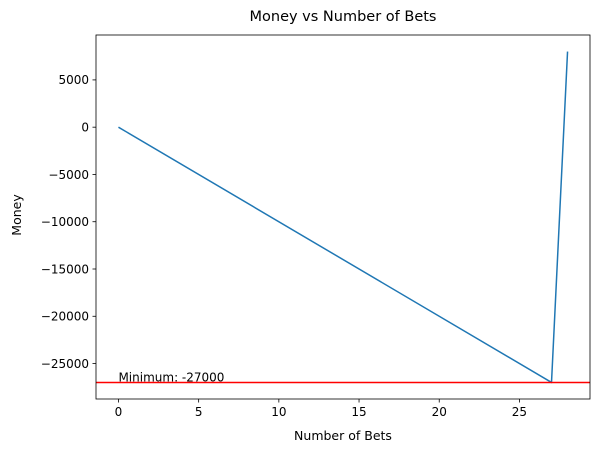  What do you see at coordinates (358, 412) in the screenshot?
I see `x-tick-label: 15` at bounding box center [358, 412].